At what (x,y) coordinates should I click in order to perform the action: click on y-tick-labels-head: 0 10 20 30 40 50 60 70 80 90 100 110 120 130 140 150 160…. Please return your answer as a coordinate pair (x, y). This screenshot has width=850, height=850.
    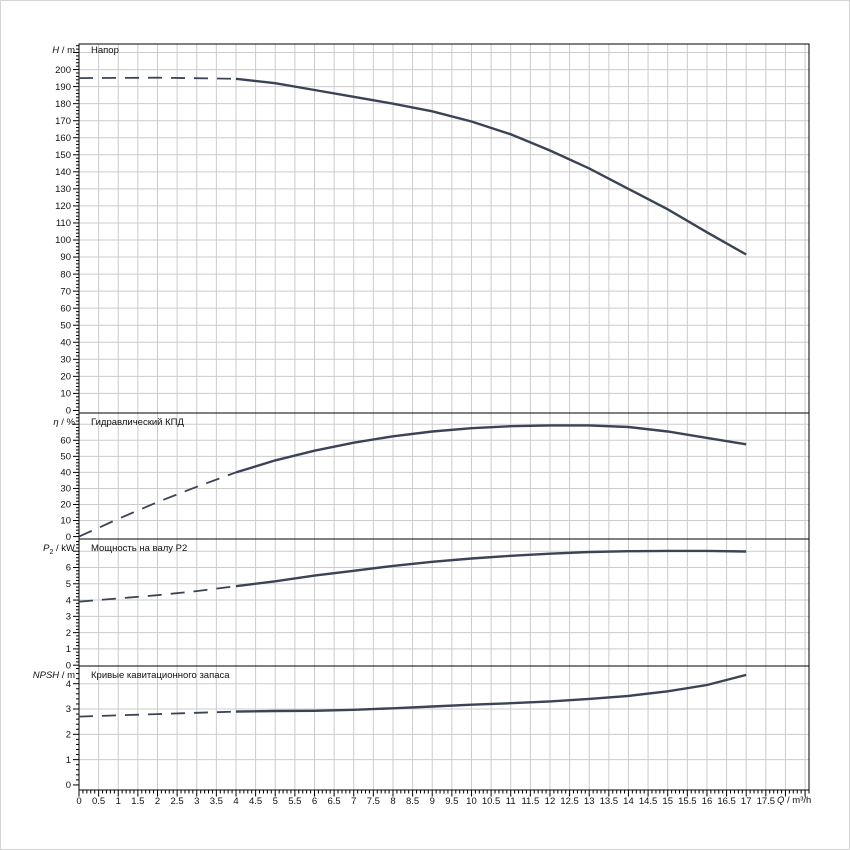
    Looking at the image, I should click on (63, 241).